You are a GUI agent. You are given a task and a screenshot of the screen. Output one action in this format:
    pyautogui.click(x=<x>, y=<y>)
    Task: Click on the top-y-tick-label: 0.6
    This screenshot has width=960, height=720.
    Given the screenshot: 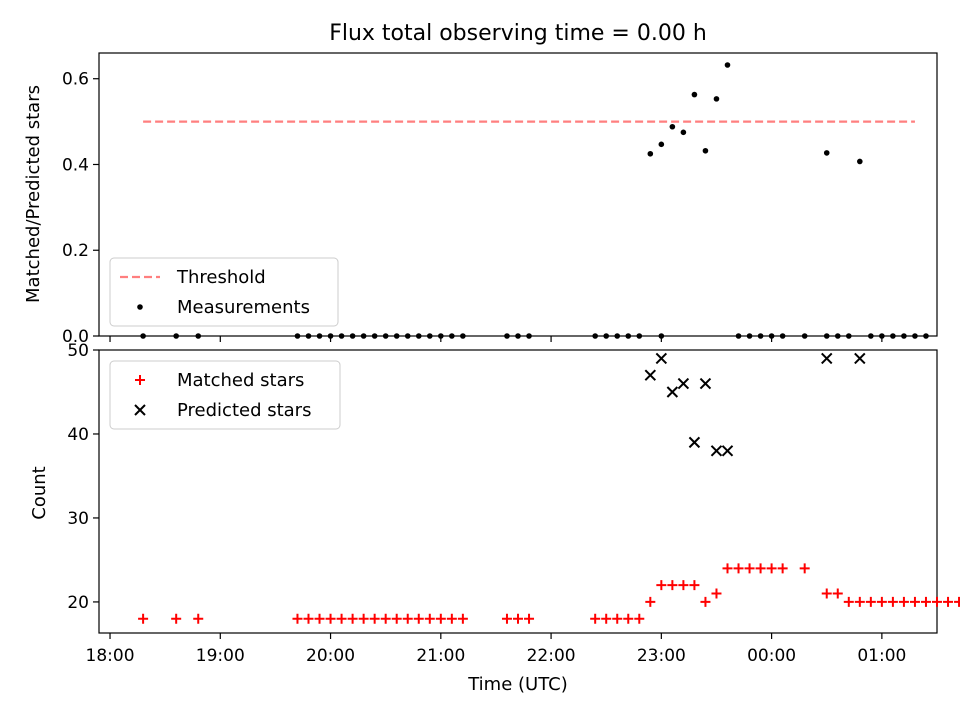 What is the action you would take?
    pyautogui.click(x=75, y=80)
    